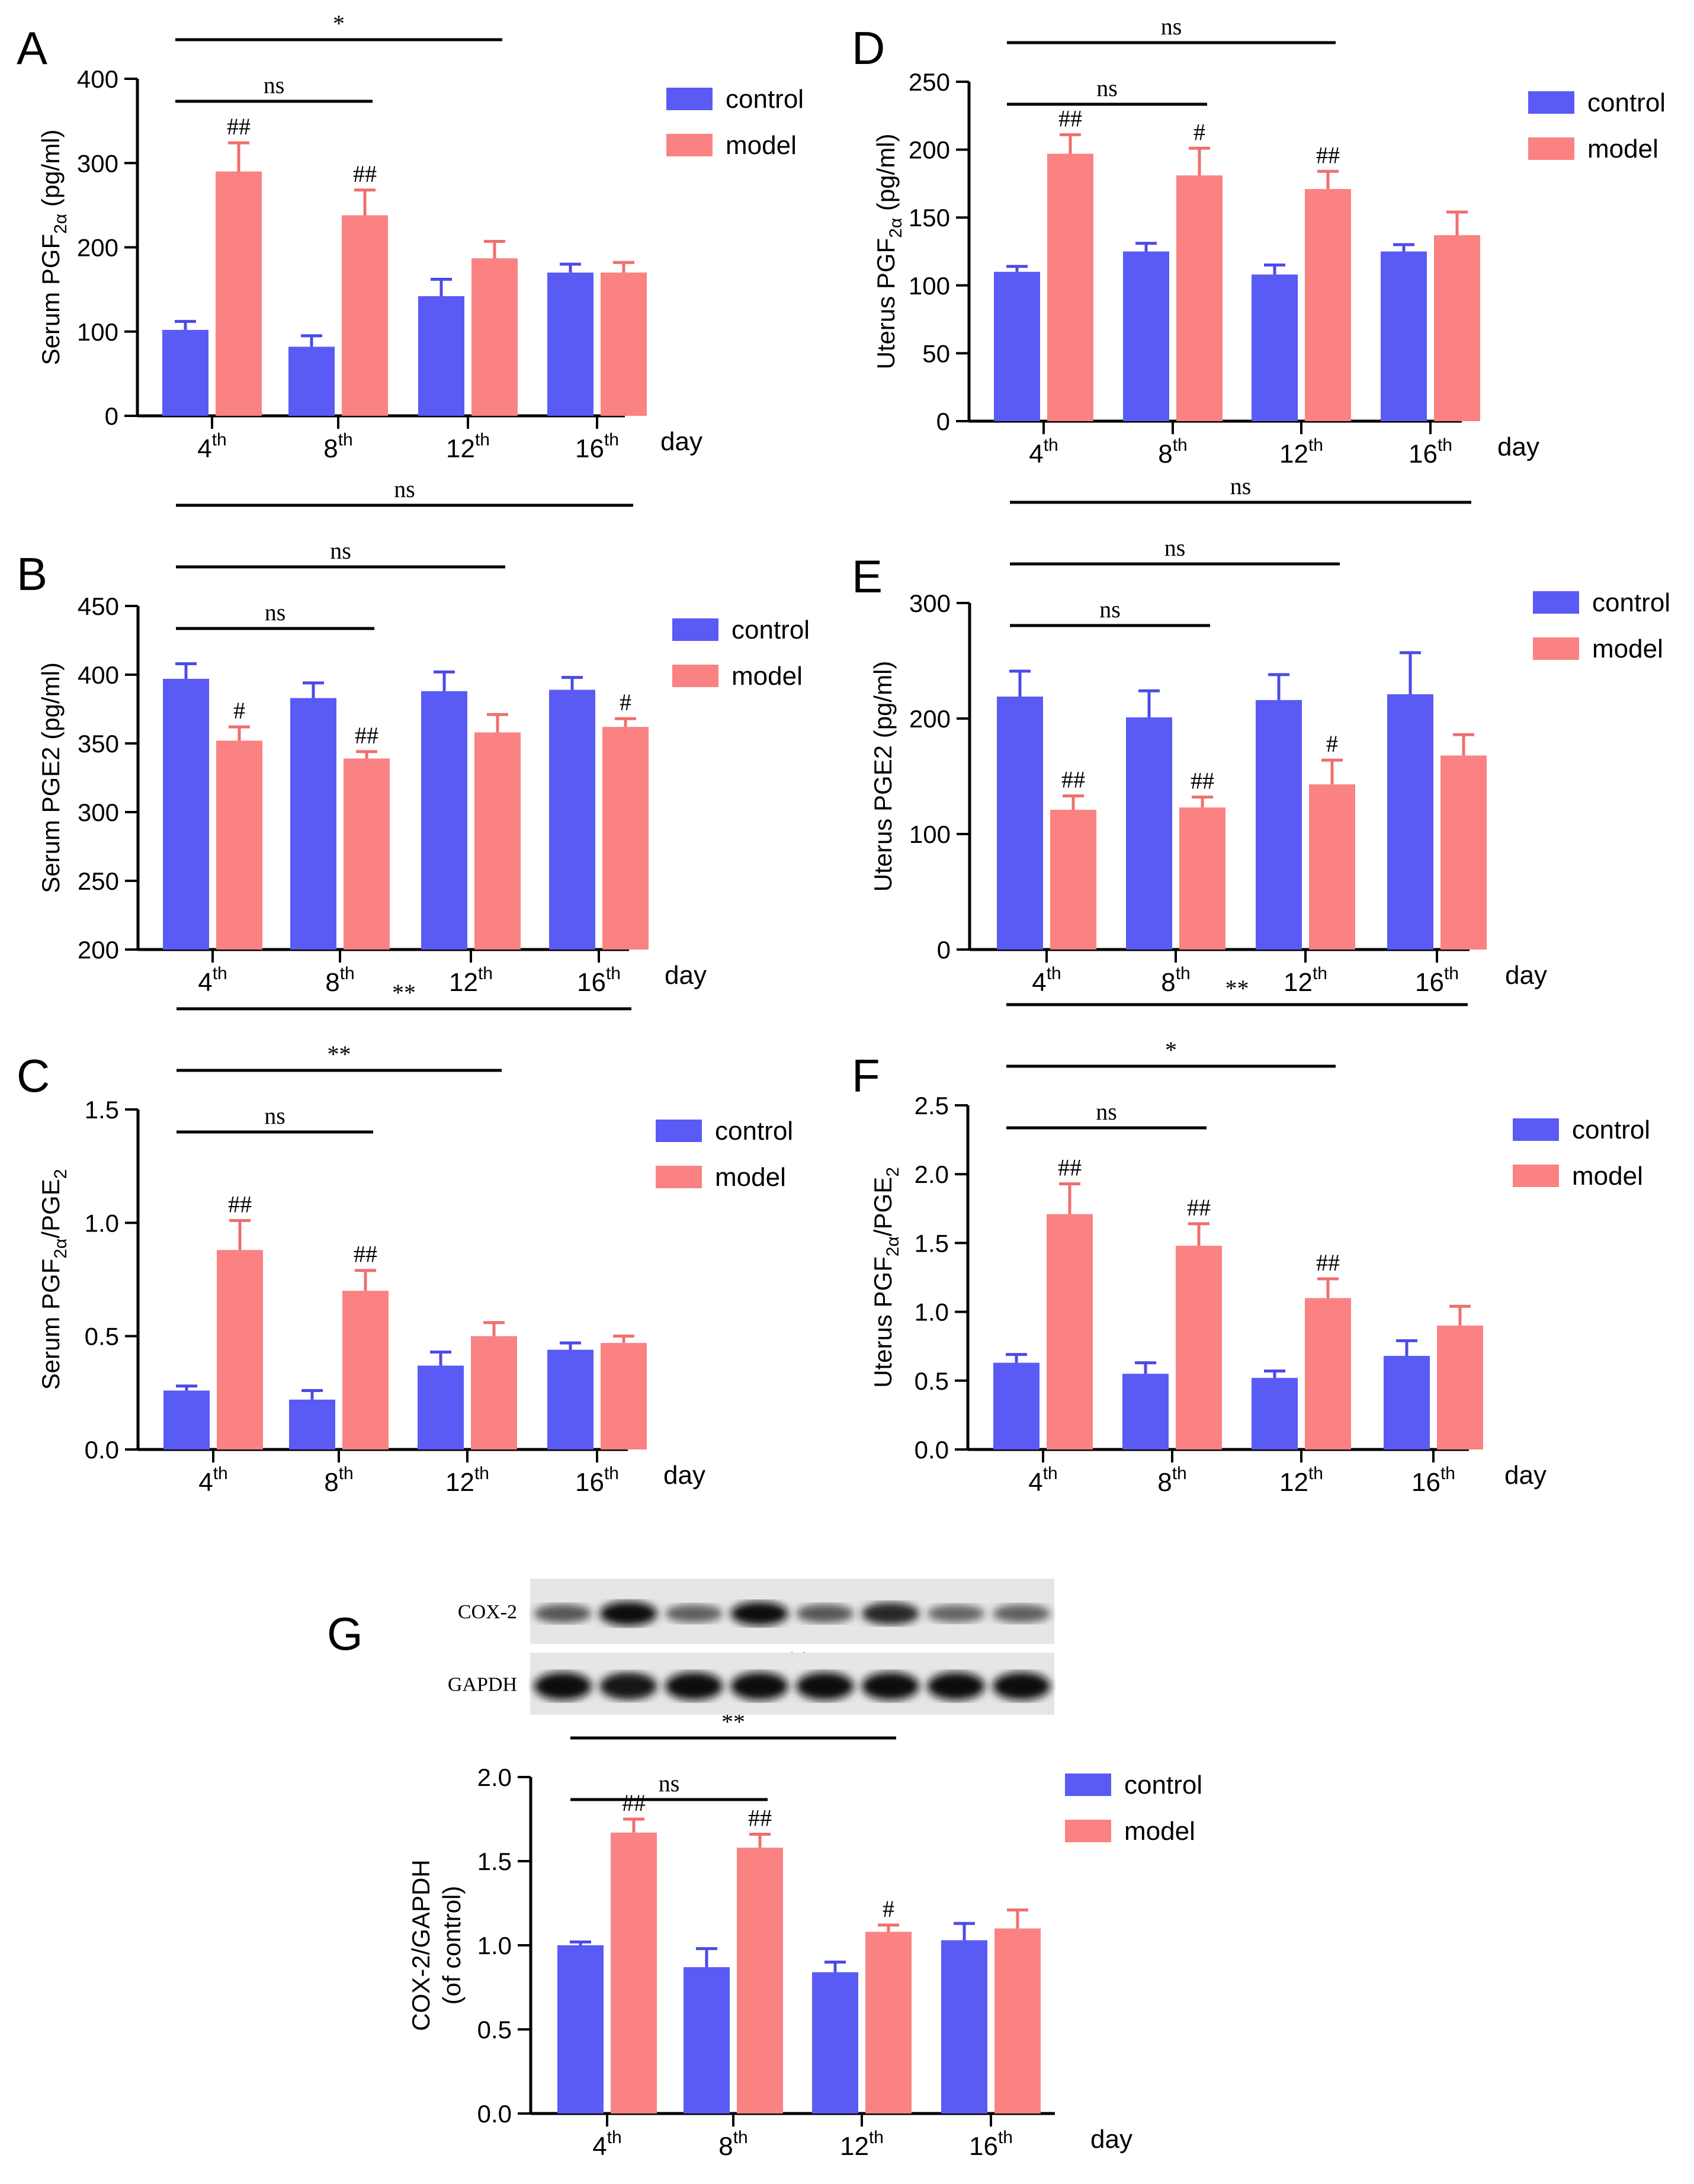 This screenshot has width=1694, height=2184. Describe the element at coordinates (1039, 982) in the screenshot. I see `x-tick-num: 4` at that location.